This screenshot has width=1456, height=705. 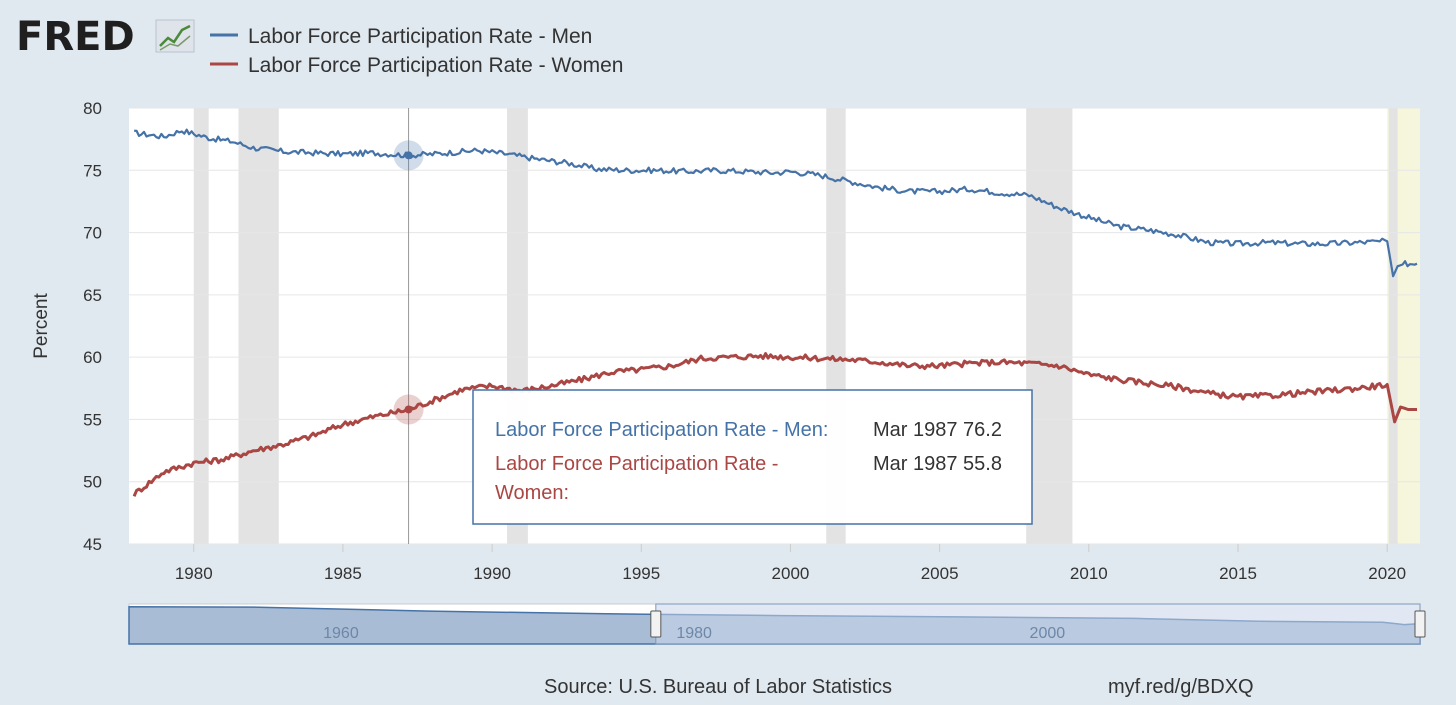 I want to click on tooltip-value-women: Mar 1987 55.8, so click(x=937, y=464).